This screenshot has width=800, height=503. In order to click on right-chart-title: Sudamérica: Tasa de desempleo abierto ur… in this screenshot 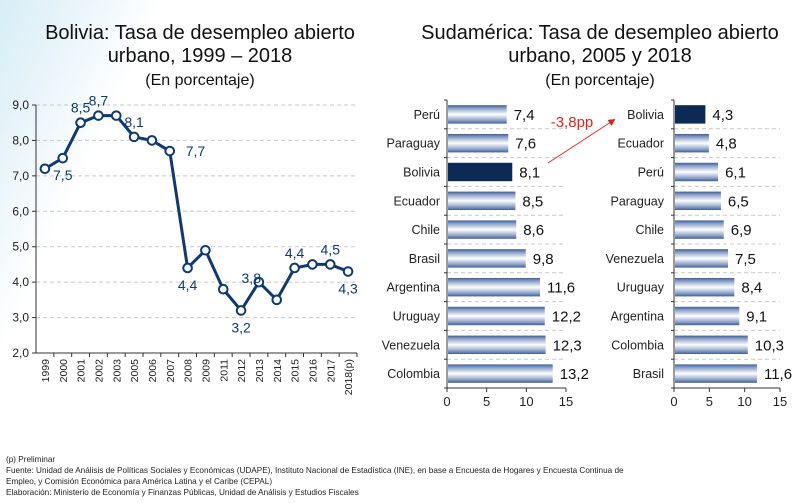, I will do `click(600, 45)`.